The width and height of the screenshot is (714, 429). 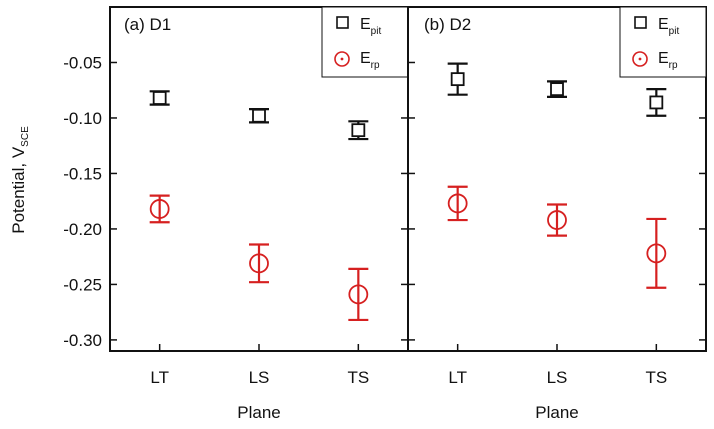 I want to click on legend-label-rp-b: Erp, so click(x=668, y=60).